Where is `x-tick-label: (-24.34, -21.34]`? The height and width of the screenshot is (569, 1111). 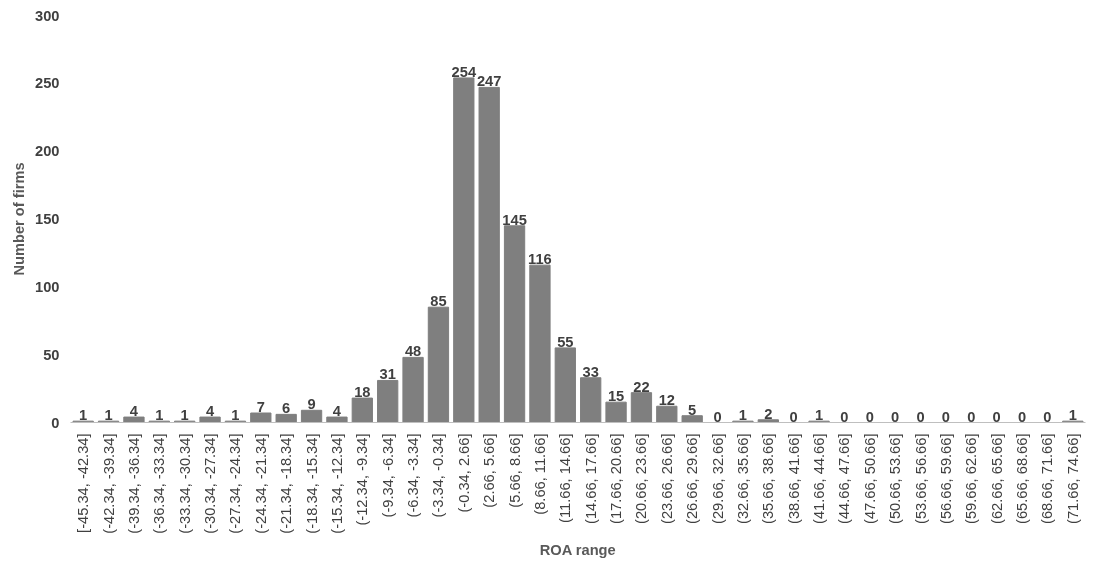
x-tick-label: (-24.34, -21.34] is located at coordinates (260, 483).